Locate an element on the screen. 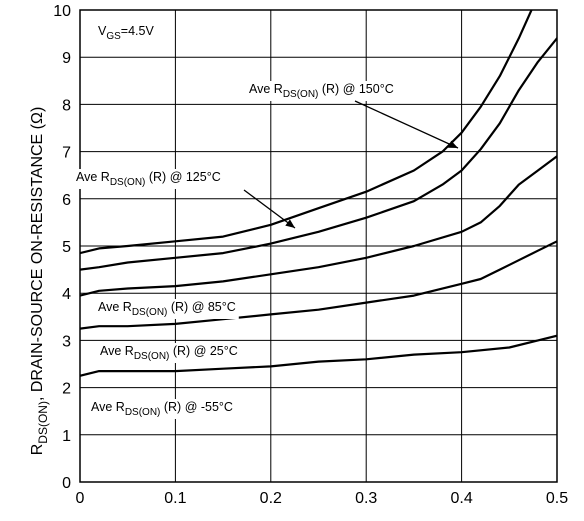 Image resolution: width=584 pixels, height=521 pixels. series-label-4: Ave RDS(ON) (R) @ -55°C is located at coordinates (162, 409).